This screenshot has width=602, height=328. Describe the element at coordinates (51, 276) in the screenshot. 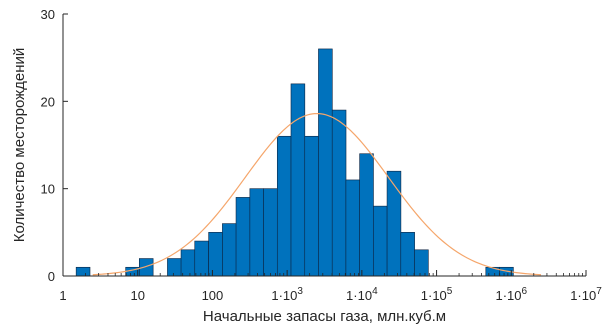

I see `y-tick-label: 0` at that location.